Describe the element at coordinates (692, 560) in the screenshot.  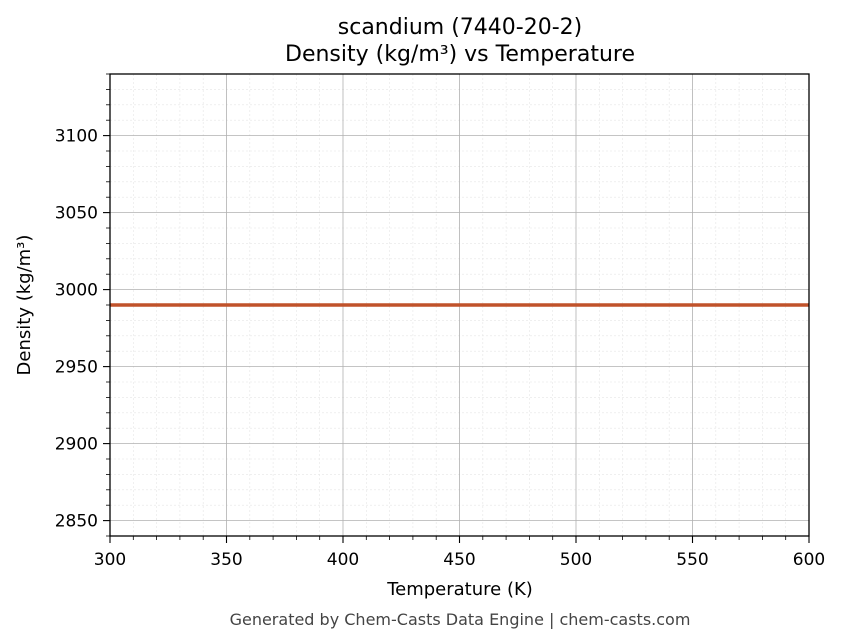
I see `x-tick-label: 550` at that location.